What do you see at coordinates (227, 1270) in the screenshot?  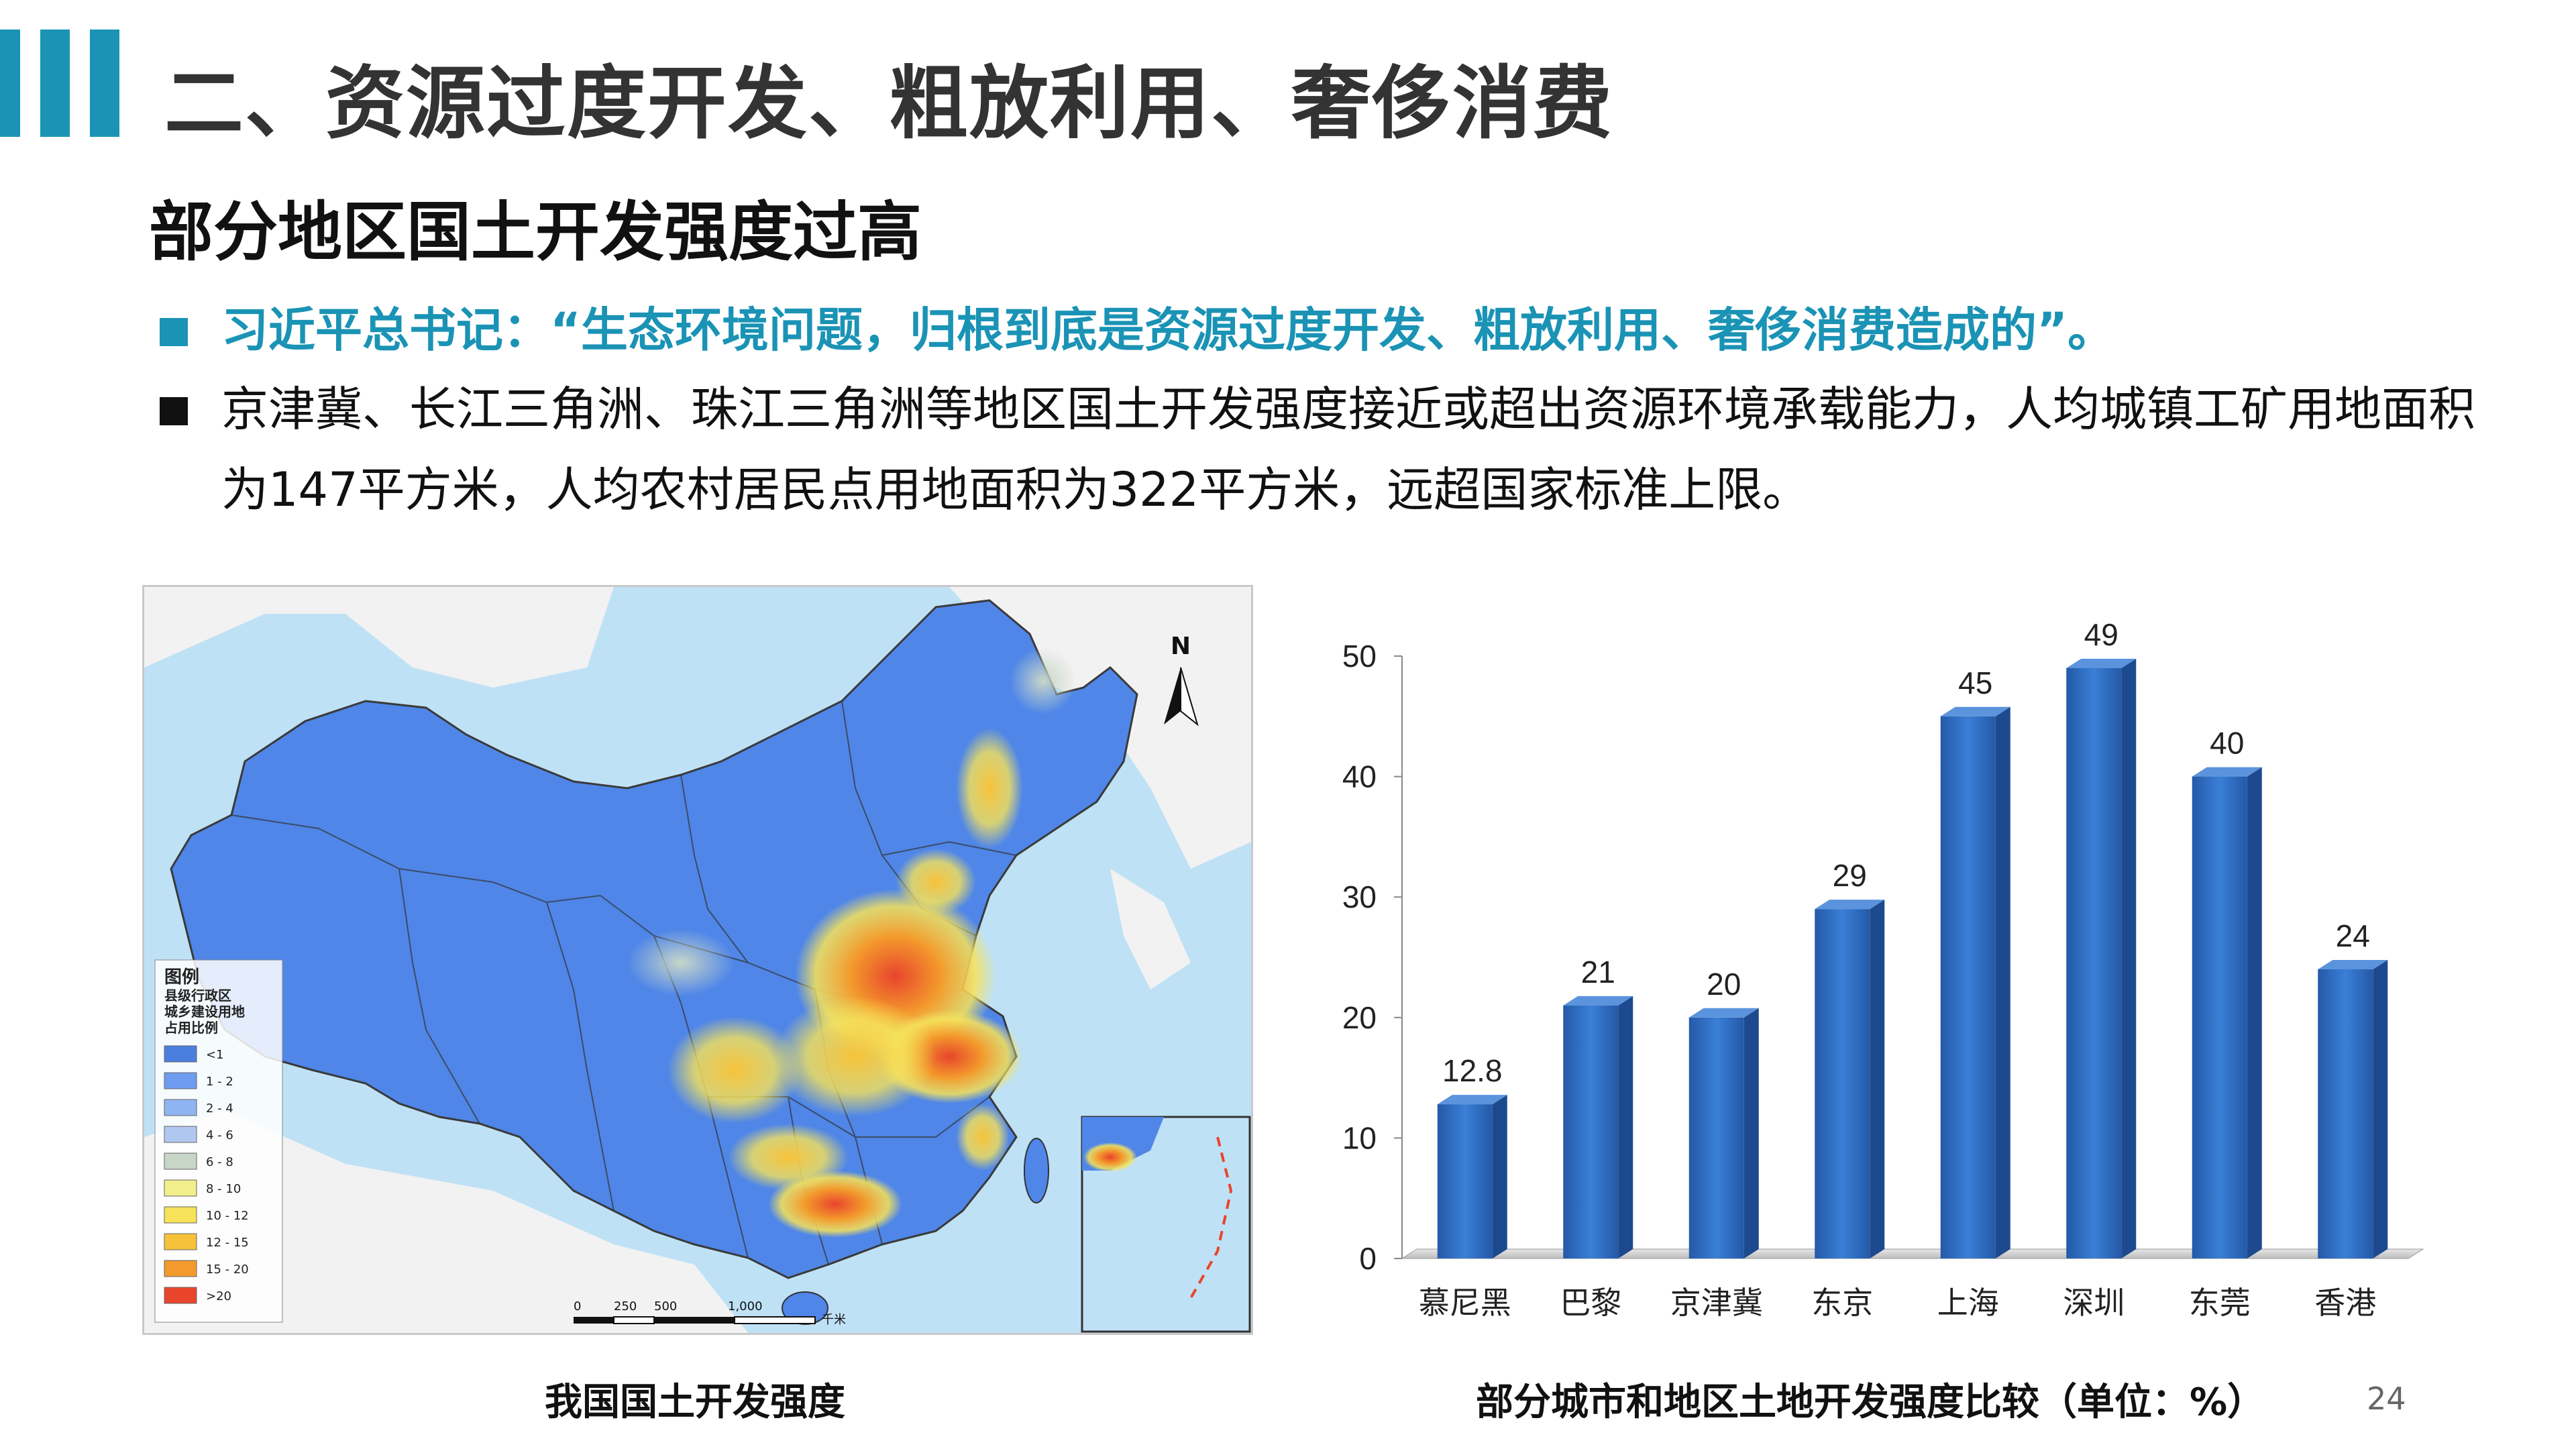 I see `legend-label: 15 - 20` at bounding box center [227, 1270].